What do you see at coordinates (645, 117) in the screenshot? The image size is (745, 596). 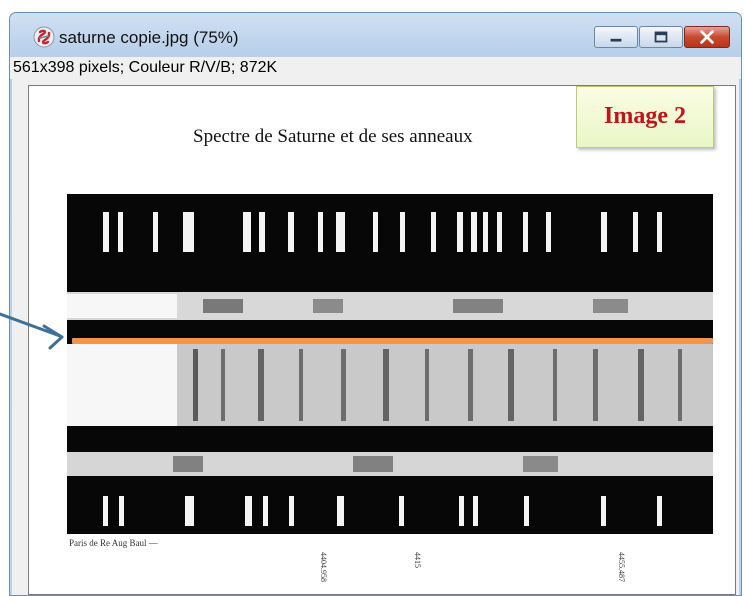 I see `image-caption-label: Image 2` at bounding box center [645, 117].